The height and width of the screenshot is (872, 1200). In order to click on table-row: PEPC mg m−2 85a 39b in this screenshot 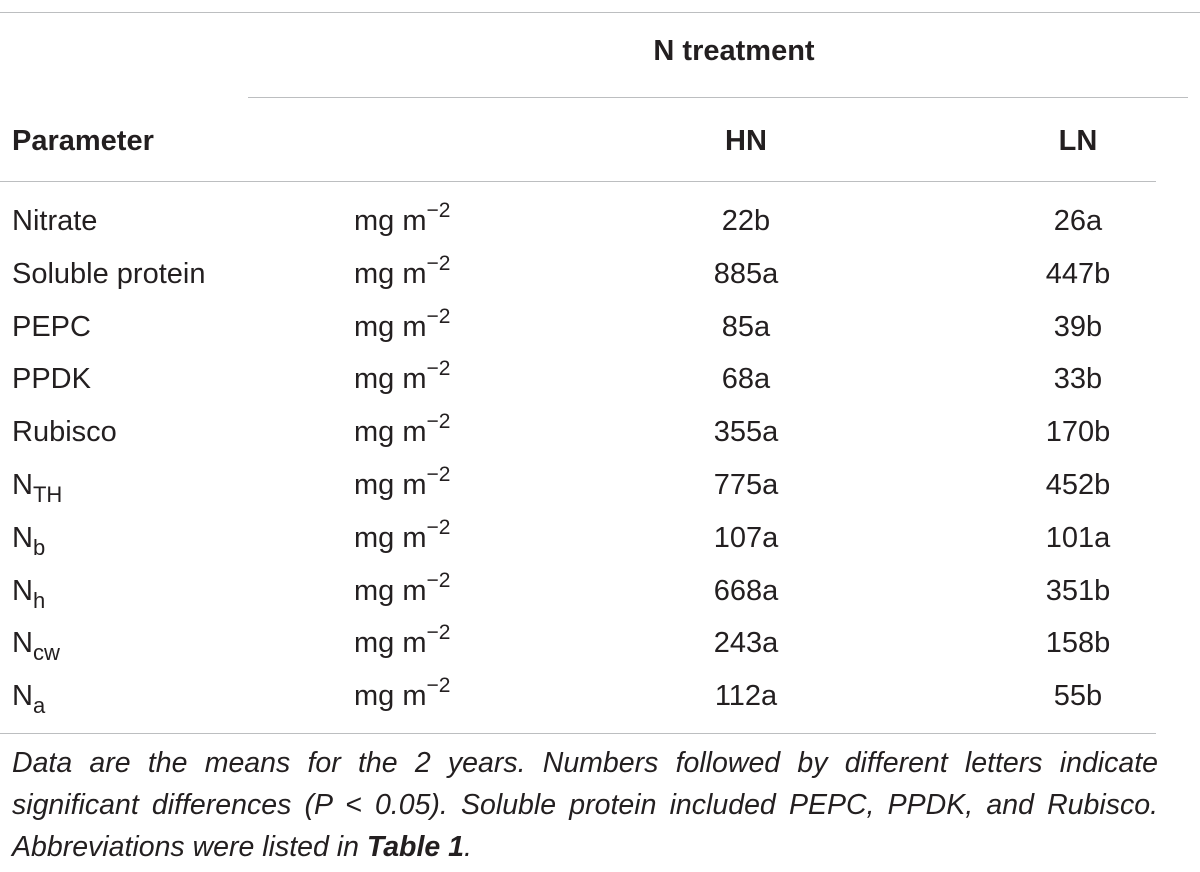, I will do `click(600, 326)`.